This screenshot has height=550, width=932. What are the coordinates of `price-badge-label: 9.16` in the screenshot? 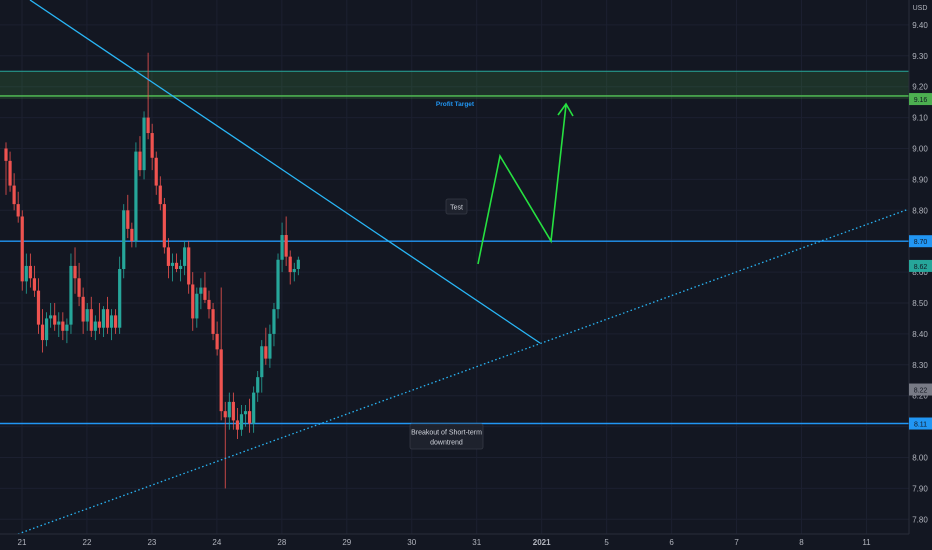 It's located at (921, 100).